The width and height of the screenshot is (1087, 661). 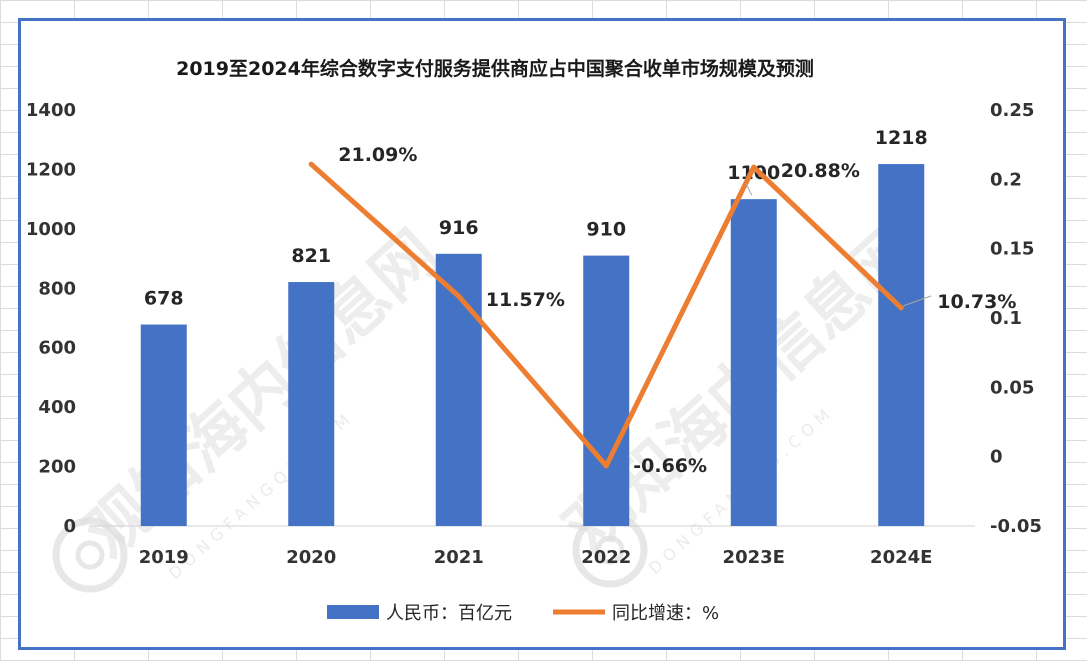 I want to click on right-axis-tick-label: 0, so click(x=996, y=457).